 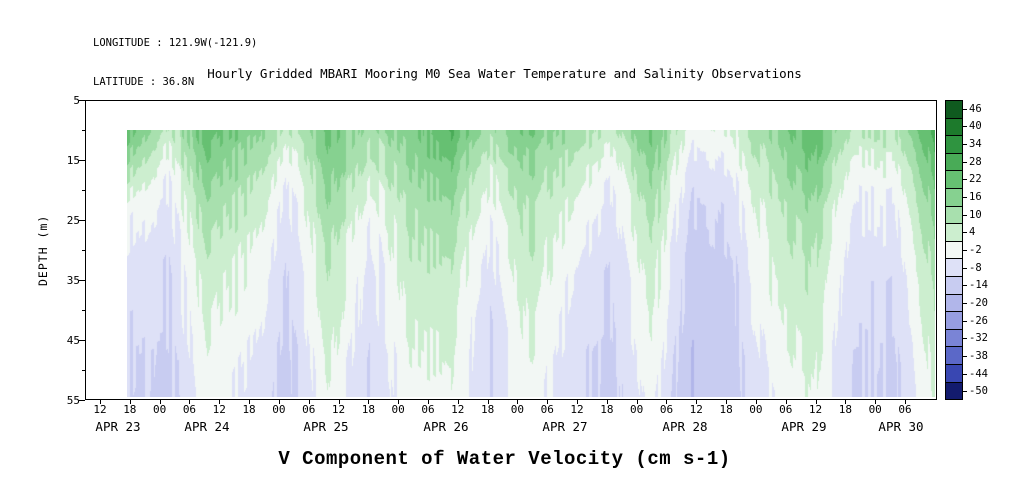 What do you see at coordinates (76, 100) in the screenshot?
I see `y-tick-label: 5` at bounding box center [76, 100].